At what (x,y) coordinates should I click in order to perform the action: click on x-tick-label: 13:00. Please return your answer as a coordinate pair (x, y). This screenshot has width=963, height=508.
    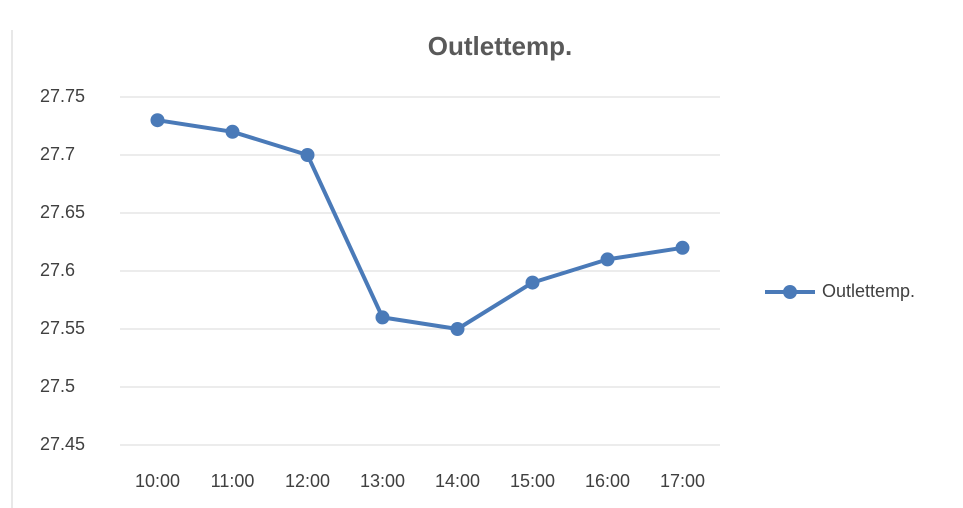
    Looking at the image, I should click on (382, 481).